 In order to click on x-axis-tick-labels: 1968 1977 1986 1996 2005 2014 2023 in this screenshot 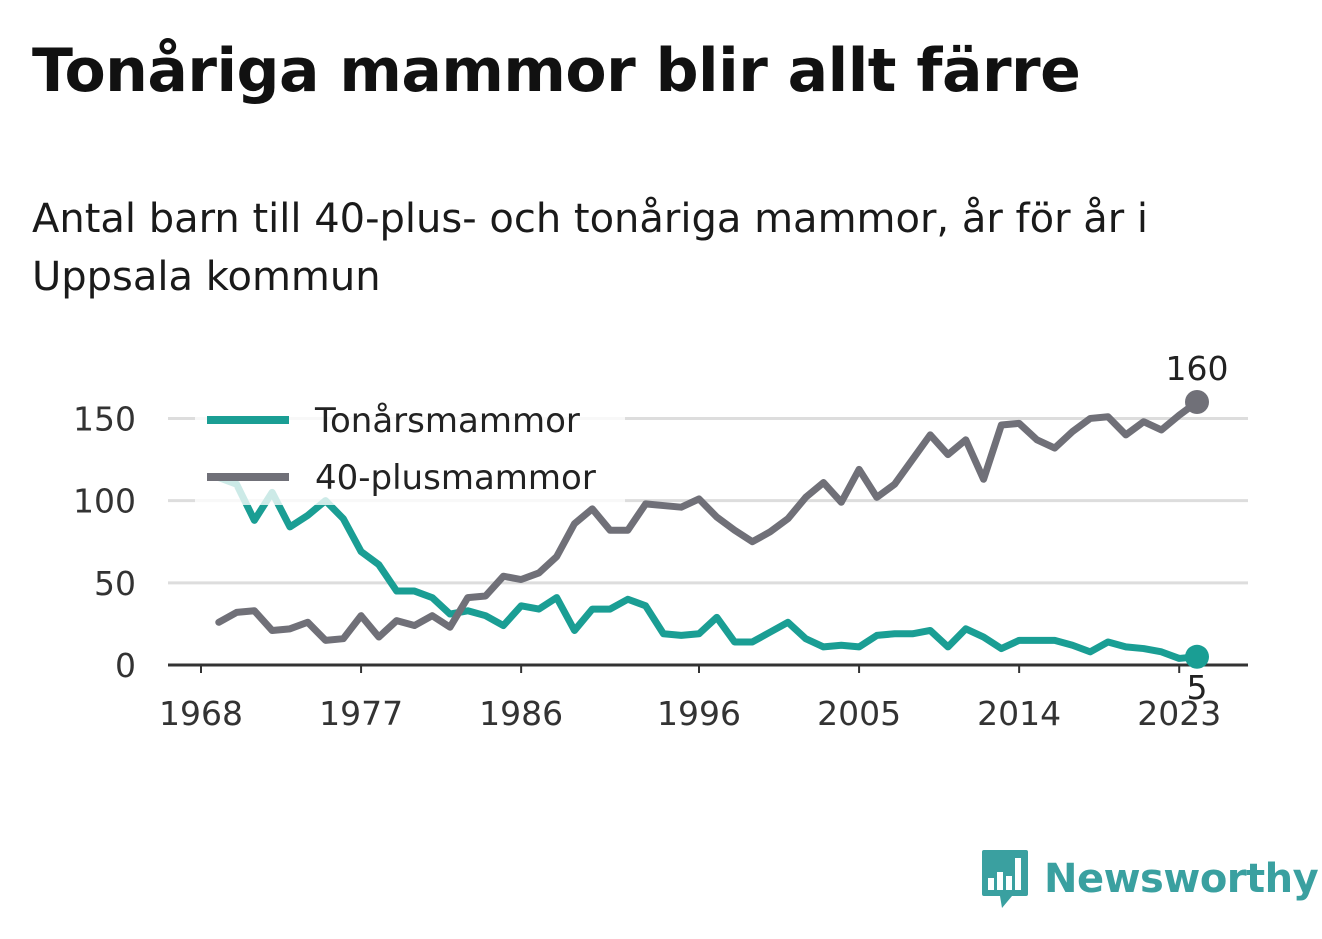, I will do `click(690, 713)`.